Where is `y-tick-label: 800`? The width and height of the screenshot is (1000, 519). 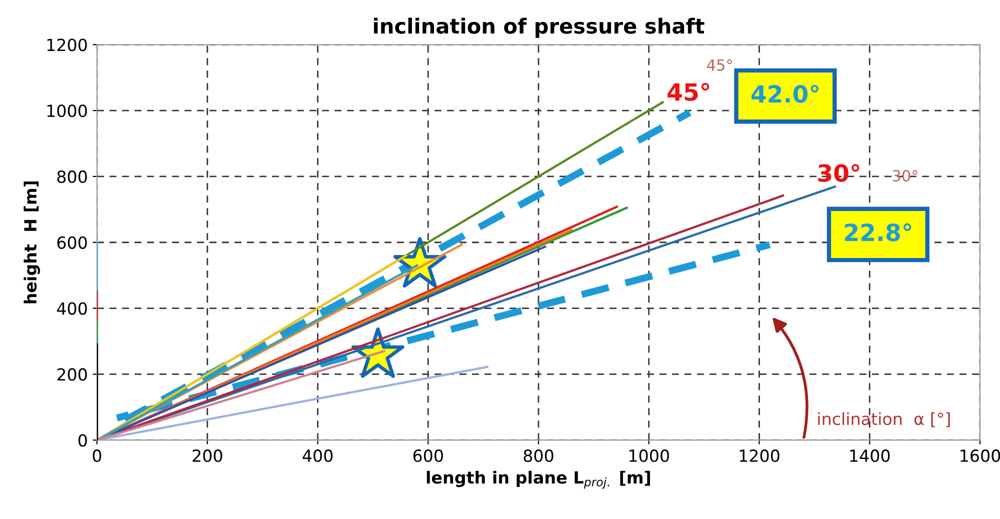 y-tick-label: 800 is located at coordinates (72, 177).